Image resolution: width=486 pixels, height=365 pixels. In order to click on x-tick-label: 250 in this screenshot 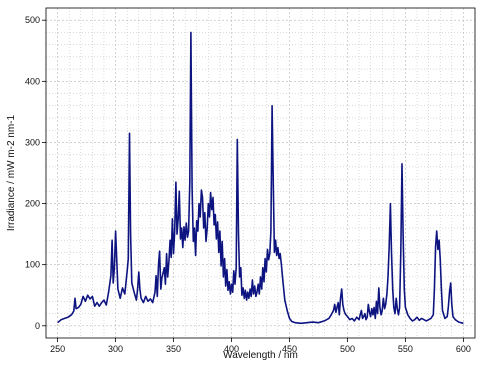, I will do `click(57, 349)`.